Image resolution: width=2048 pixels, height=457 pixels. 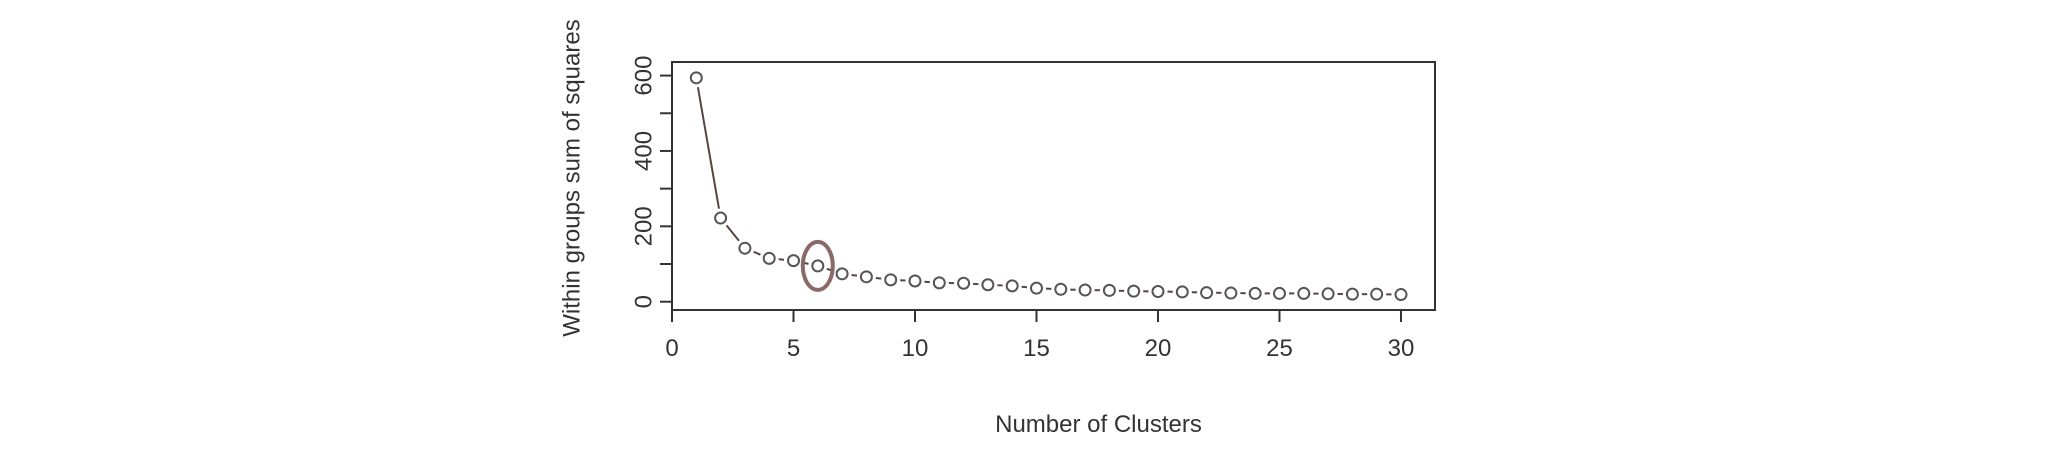 What do you see at coordinates (572, 177) in the screenshot?
I see `y-axis-title: Within groups sum of squares` at bounding box center [572, 177].